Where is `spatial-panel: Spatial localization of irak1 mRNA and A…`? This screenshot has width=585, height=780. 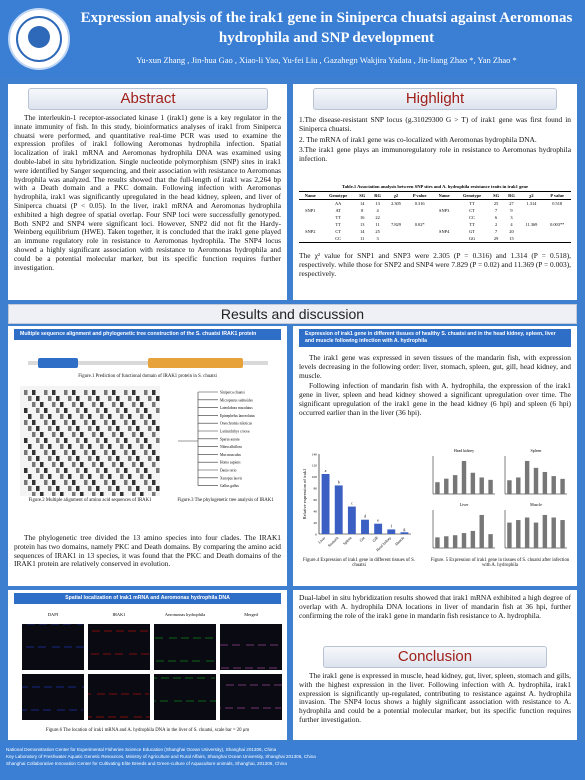
spatial-panel: Spatial localization of irak1 mRNA and A… is located at coordinates (147, 665).